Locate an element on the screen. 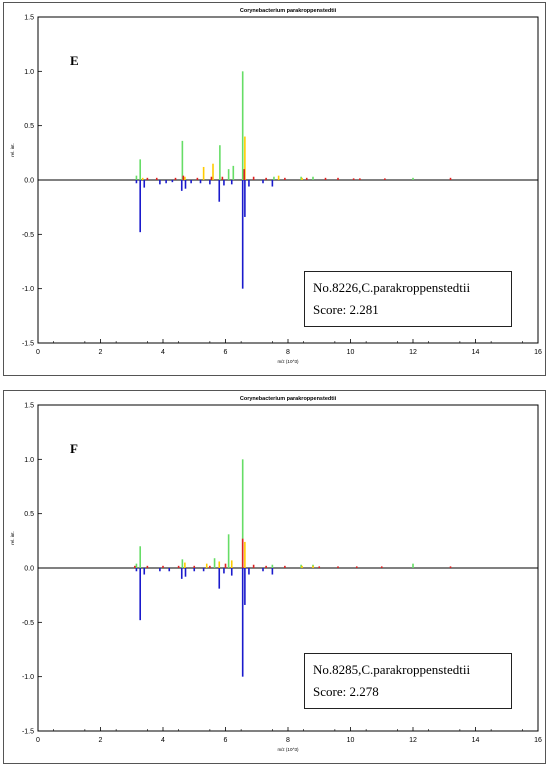 The width and height of the screenshot is (550, 765). legend-strain-label: No.8226,C.parakroppenstedtii is located at coordinates (392, 287).